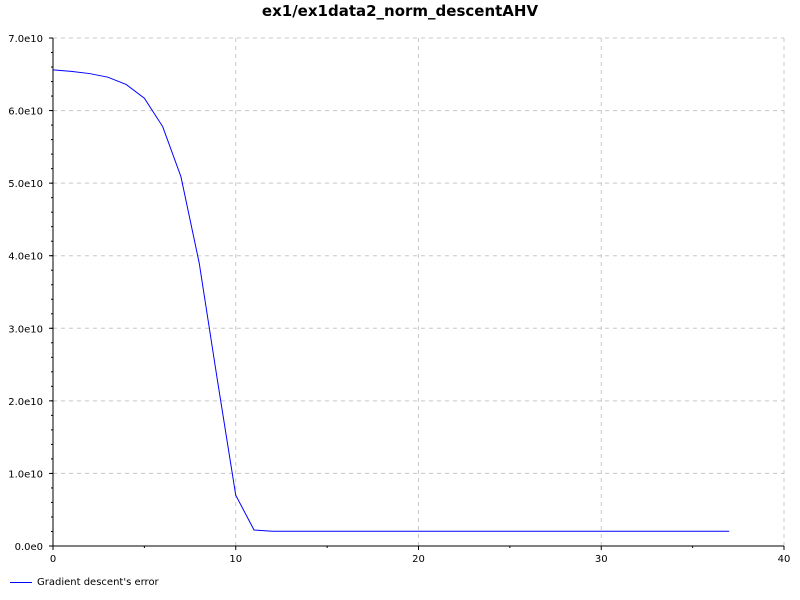  I want to click on y-tick-label: 7.0e10, so click(25, 39).